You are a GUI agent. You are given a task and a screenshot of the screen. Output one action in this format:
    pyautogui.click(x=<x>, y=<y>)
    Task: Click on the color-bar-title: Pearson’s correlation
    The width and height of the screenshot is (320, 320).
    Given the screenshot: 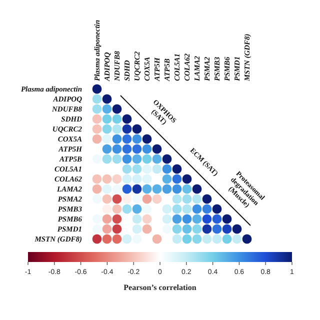 What is the action you would take?
    pyautogui.click(x=160, y=287)
    